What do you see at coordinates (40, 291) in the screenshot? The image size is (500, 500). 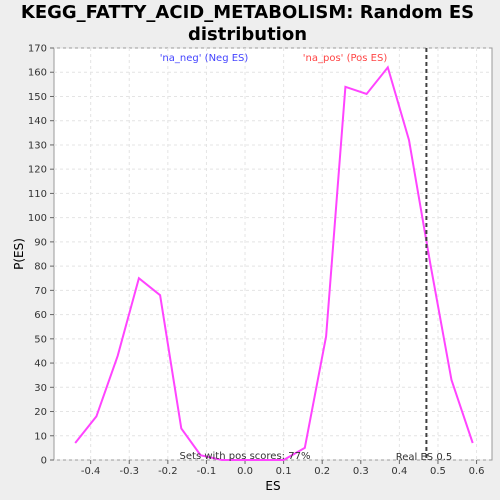 I see `y-tick-label: 70` at bounding box center [40, 291].